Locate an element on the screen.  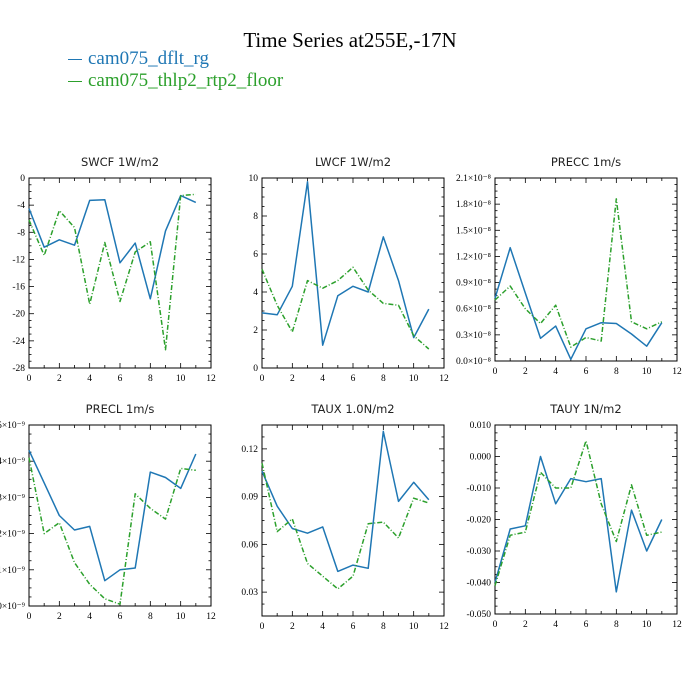
y-tick-label: 4×10⁻⁹ is located at coordinates (13, 462).